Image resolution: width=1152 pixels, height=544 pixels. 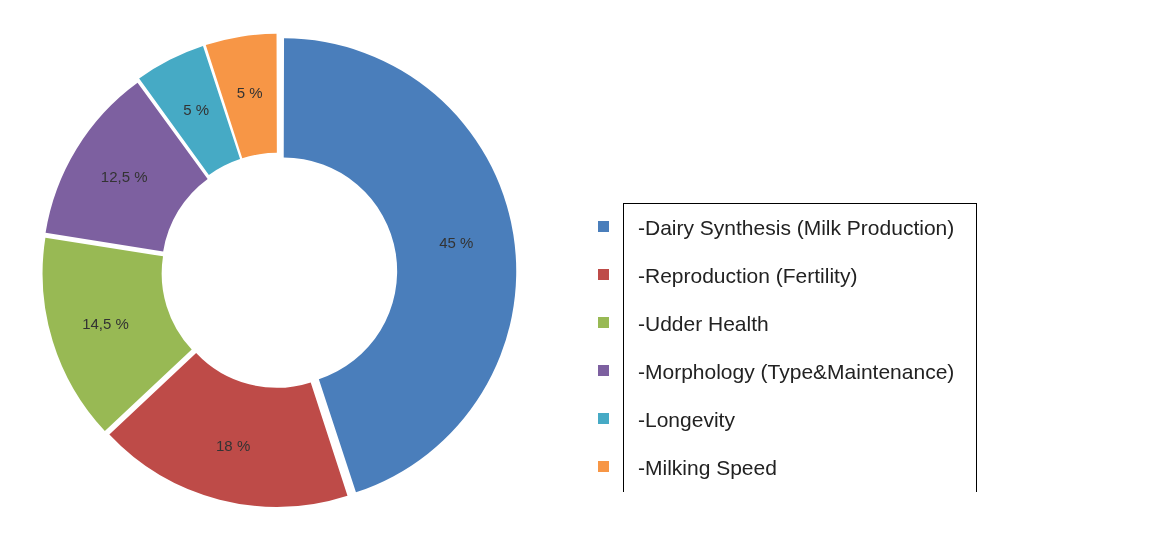 I want to click on data-label: 18 %, so click(x=233, y=445).